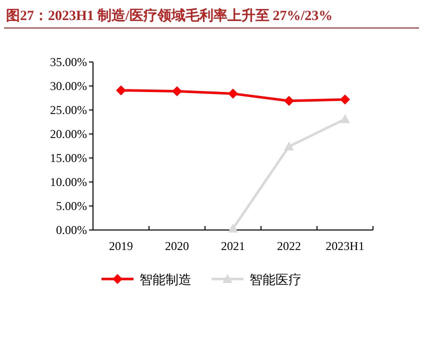 The height and width of the screenshot is (349, 423). Describe the element at coordinates (121, 246) in the screenshot. I see `x-tick-label: 2019` at that location.